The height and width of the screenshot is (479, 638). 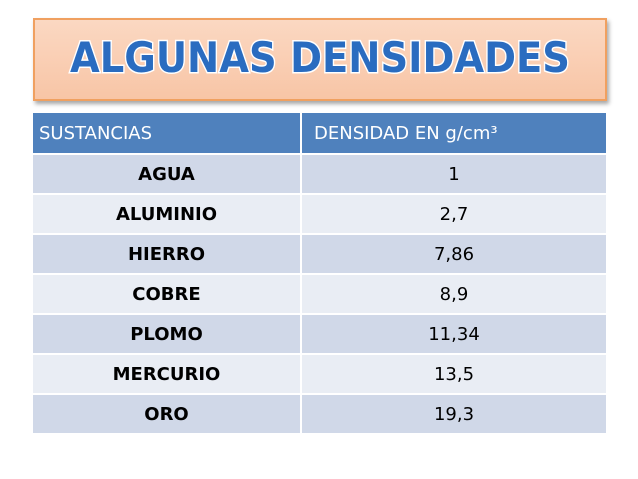 What do you see at coordinates (453, 333) in the screenshot?
I see `density-cell: 11,34` at bounding box center [453, 333].